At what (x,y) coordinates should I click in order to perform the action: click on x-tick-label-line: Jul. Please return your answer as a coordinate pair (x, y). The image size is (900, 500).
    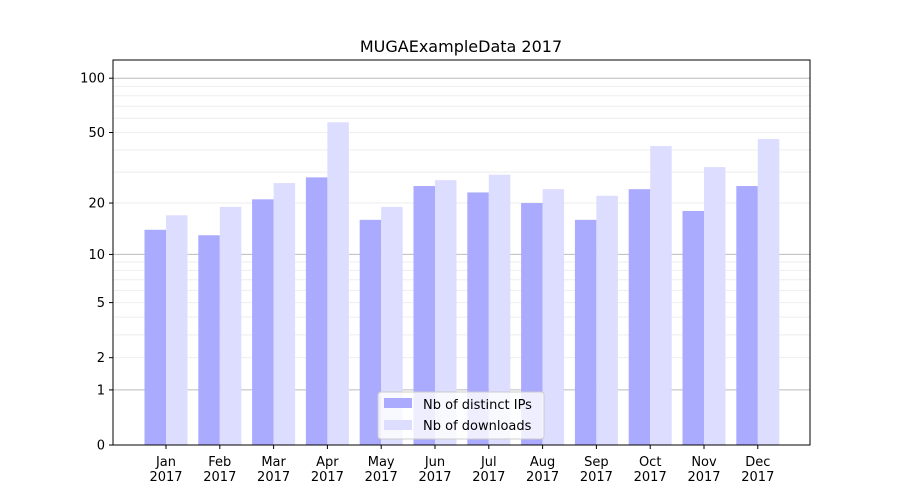
    Looking at the image, I should click on (488, 462).